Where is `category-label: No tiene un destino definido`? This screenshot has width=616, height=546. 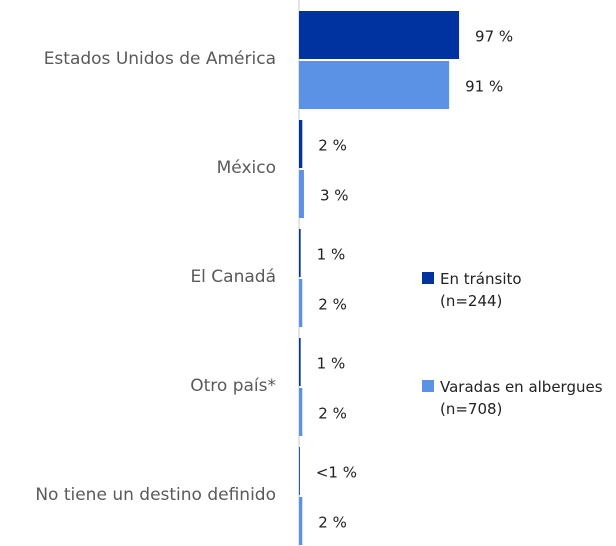
category-label: No tiene un destino definido is located at coordinates (155, 495).